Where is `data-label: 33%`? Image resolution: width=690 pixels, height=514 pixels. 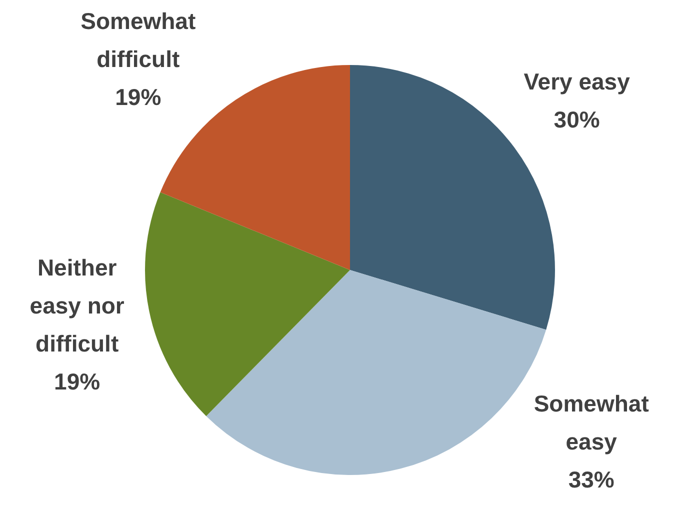
data-label: 33% is located at coordinates (591, 479).